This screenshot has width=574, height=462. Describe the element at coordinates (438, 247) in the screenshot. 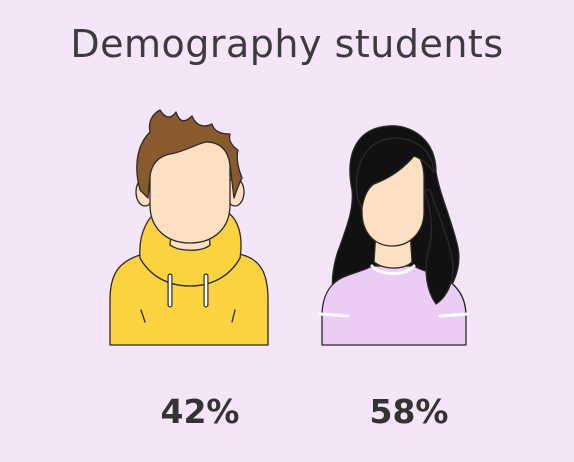

I see `female-hair-right` at that location.